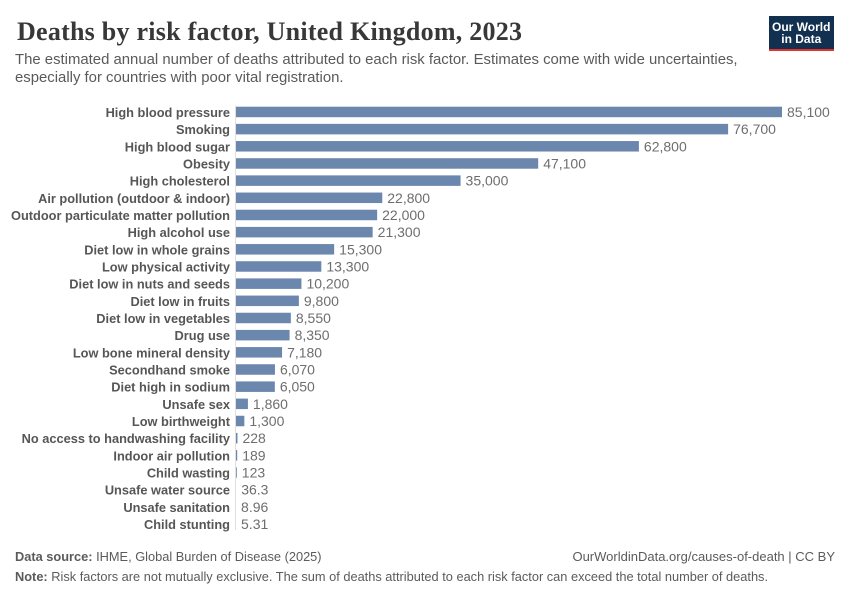 The image size is (850, 600). Describe the element at coordinates (297, 370) in the screenshot. I see `svg-text: 6,070` at that location.